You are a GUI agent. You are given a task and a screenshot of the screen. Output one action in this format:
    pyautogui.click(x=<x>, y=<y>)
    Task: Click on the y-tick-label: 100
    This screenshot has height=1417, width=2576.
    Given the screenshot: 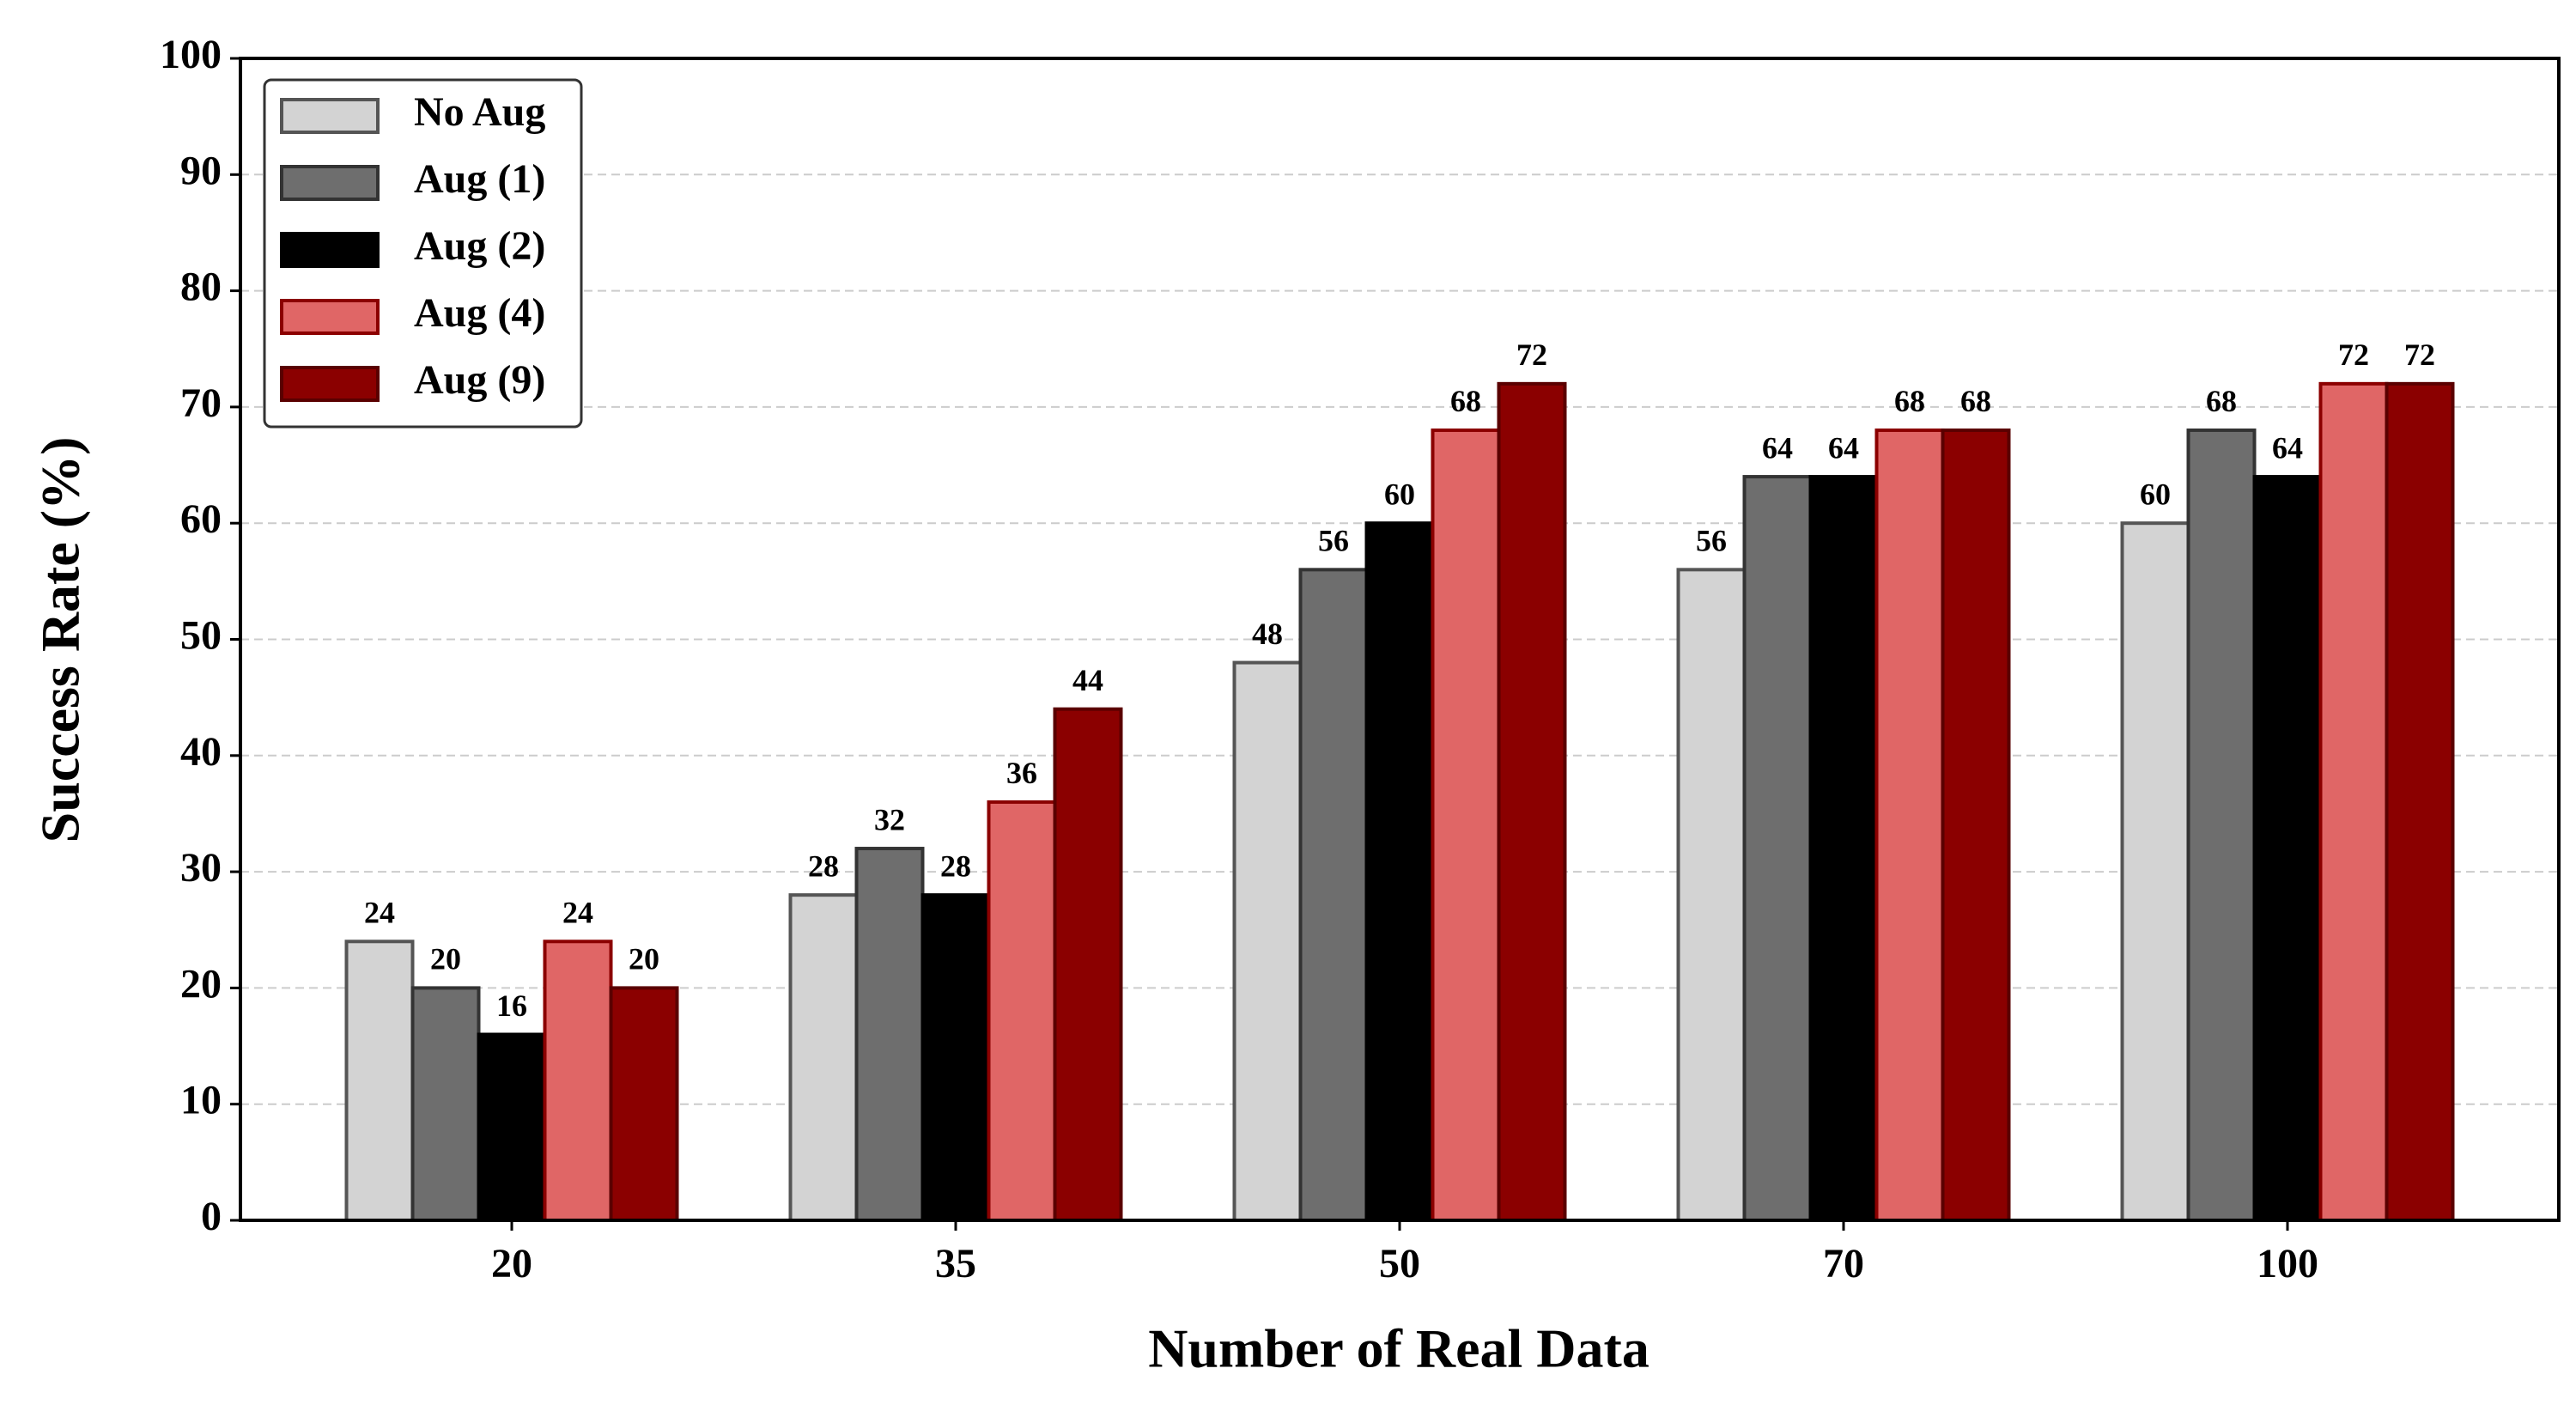 What is the action you would take?
    pyautogui.click(x=191, y=54)
    